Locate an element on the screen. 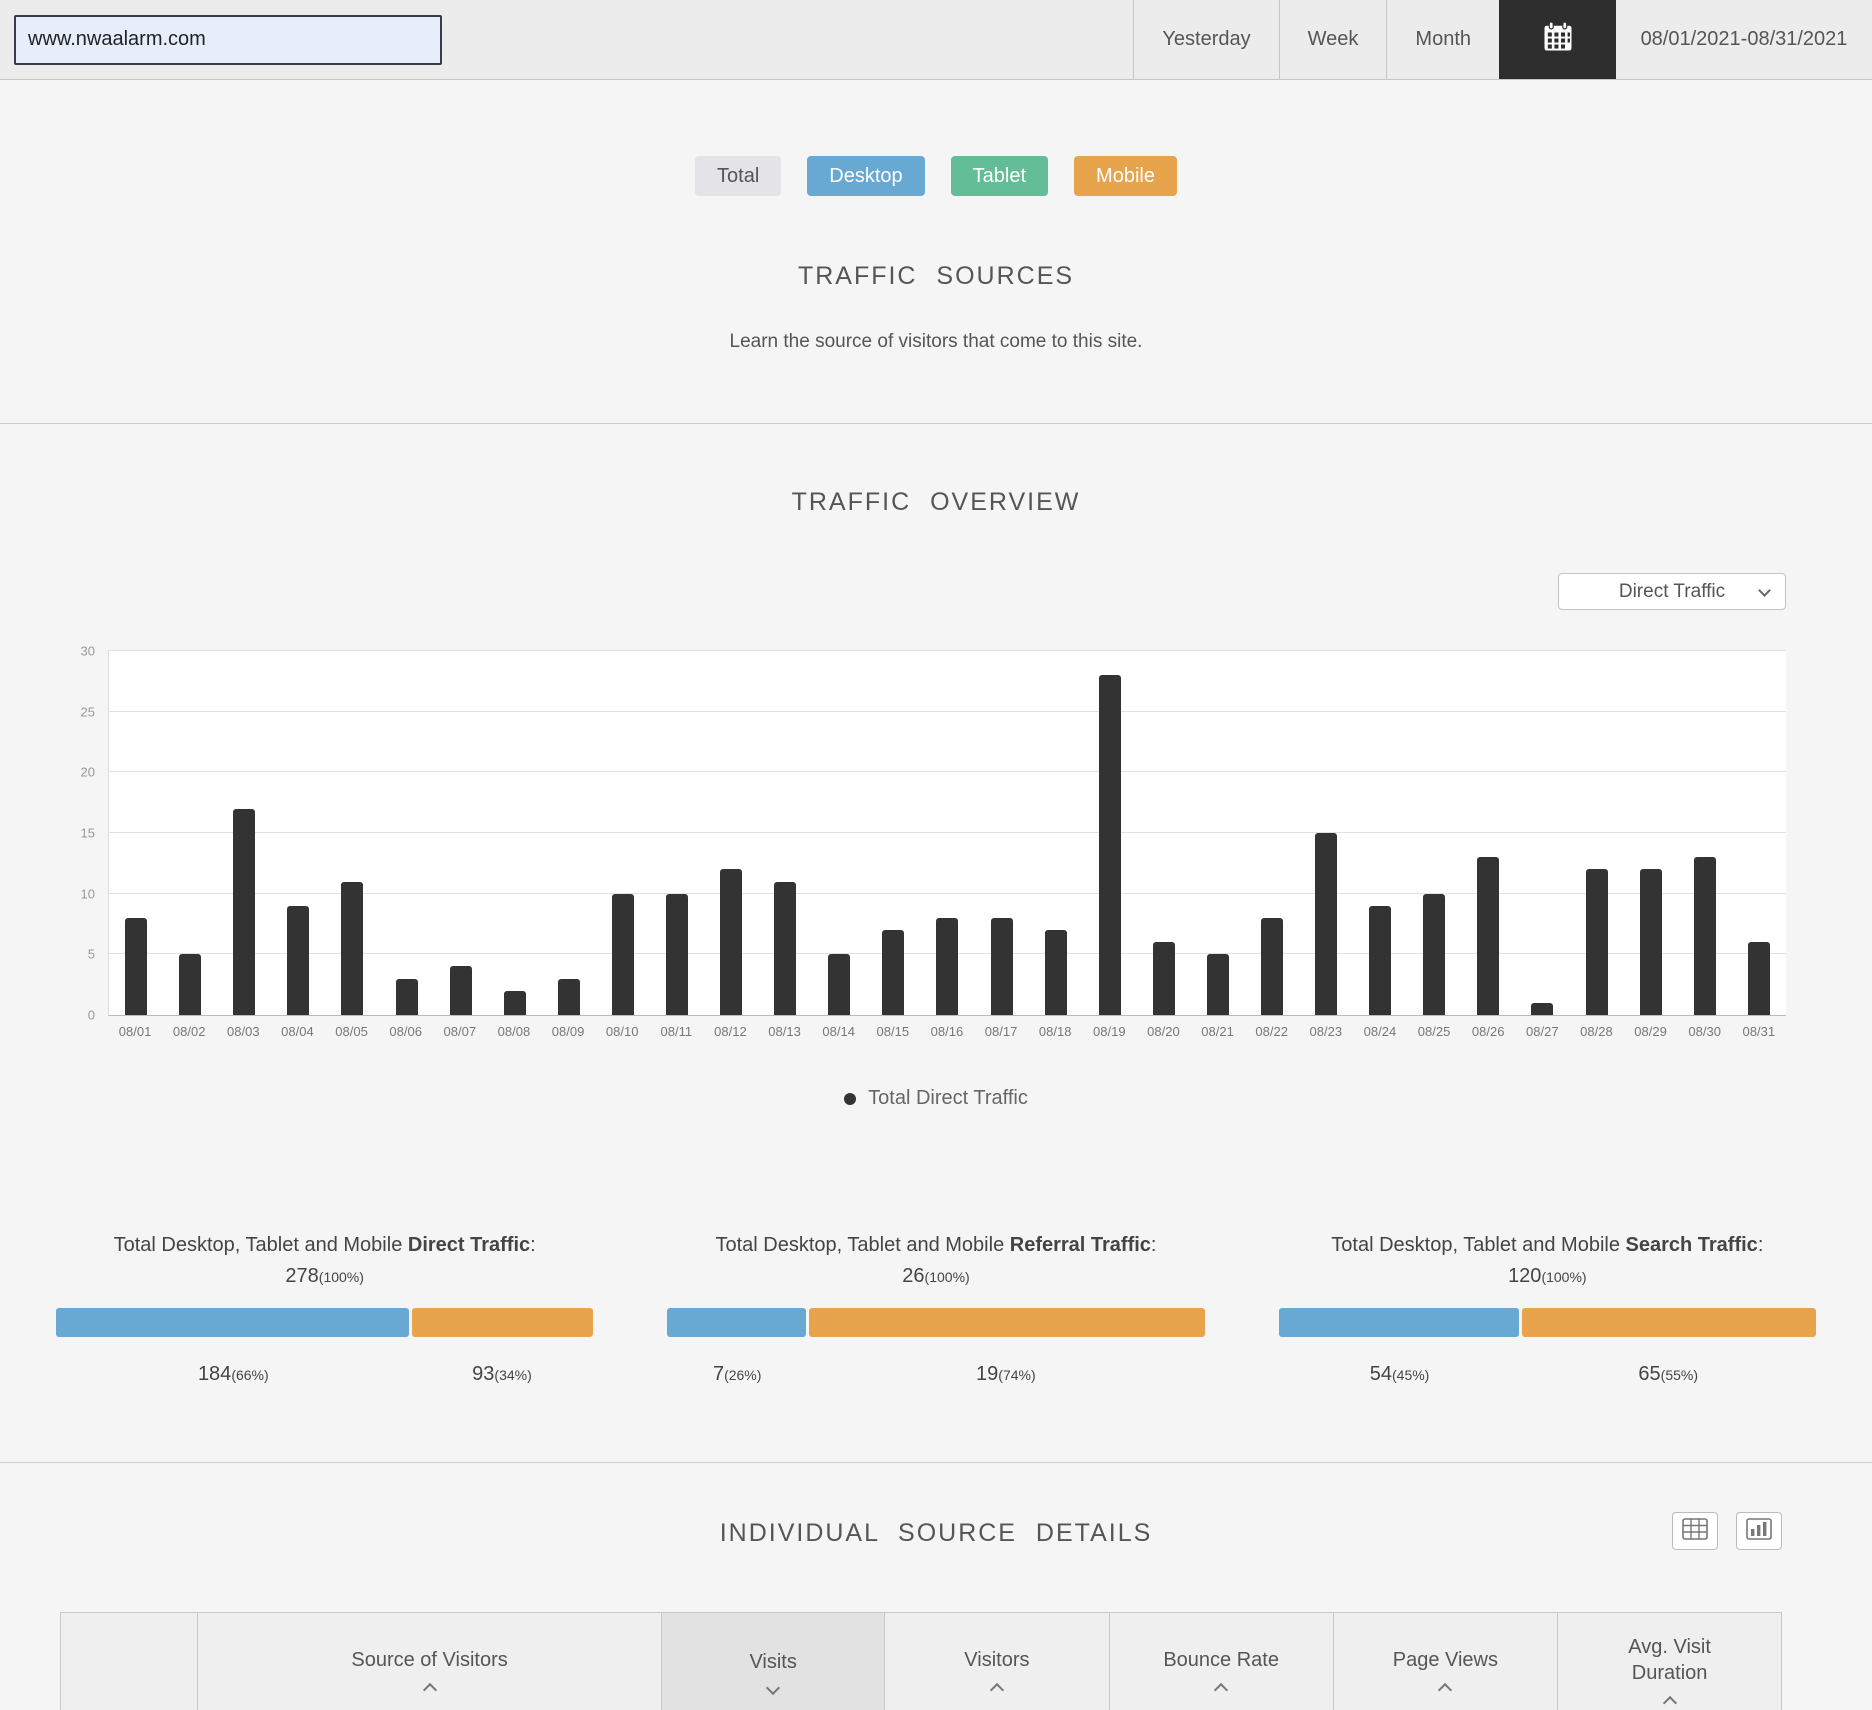 The width and height of the screenshot is (1872, 1710). device-filters: Total Desktop Tablet Mobile is located at coordinates (936, 176).